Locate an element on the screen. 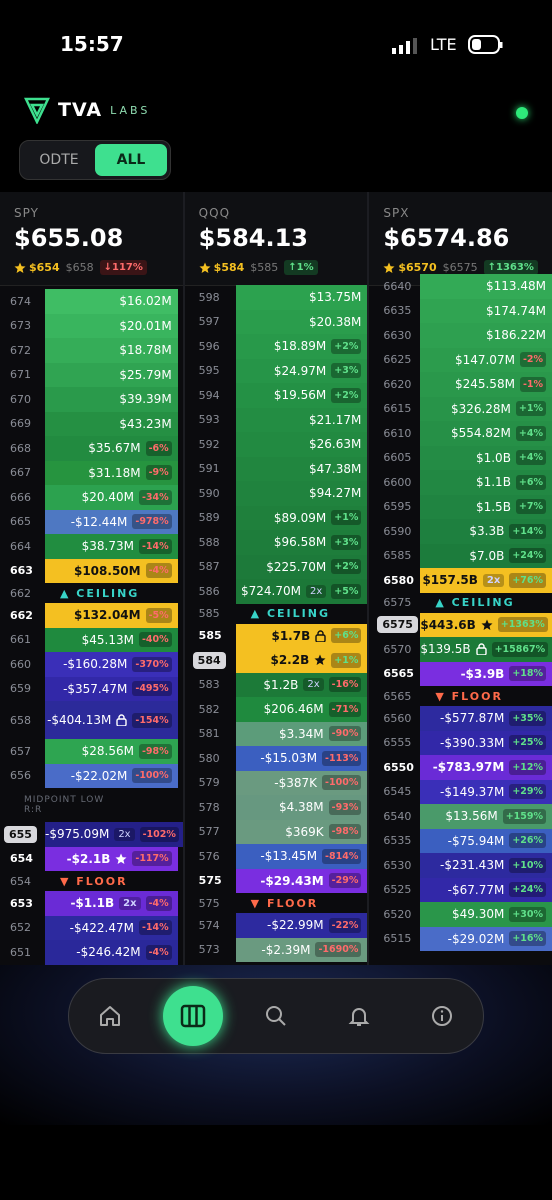  strike: 669 is located at coordinates (22, 424).